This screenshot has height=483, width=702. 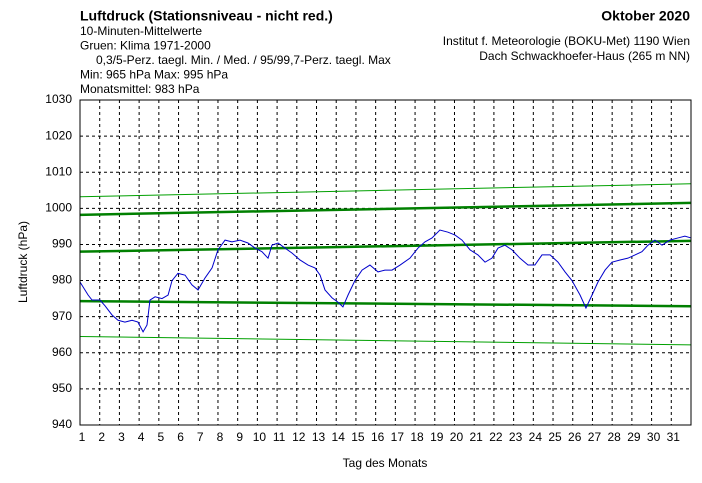 What do you see at coordinates (206, 16) in the screenshot?
I see `chart-title: Luftdruck (Stationsniveau - nicht red.)` at bounding box center [206, 16].